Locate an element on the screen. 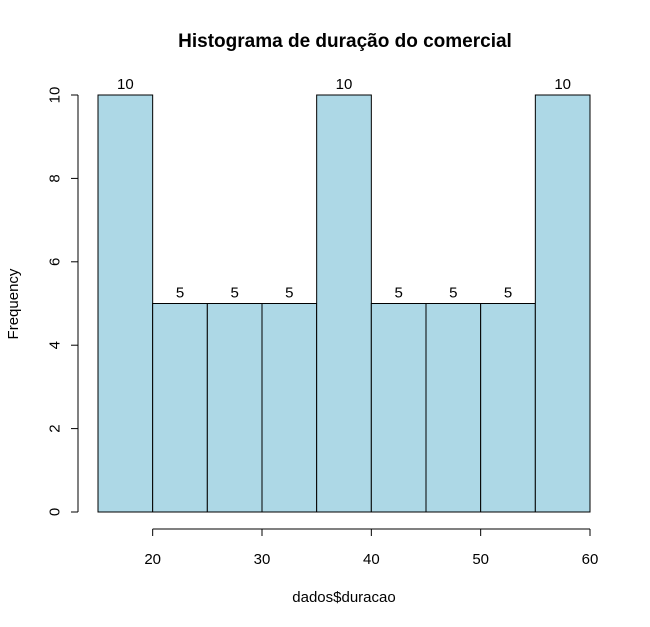 The height and width of the screenshot is (627, 650). x-tick-label: 30 is located at coordinates (262, 559).